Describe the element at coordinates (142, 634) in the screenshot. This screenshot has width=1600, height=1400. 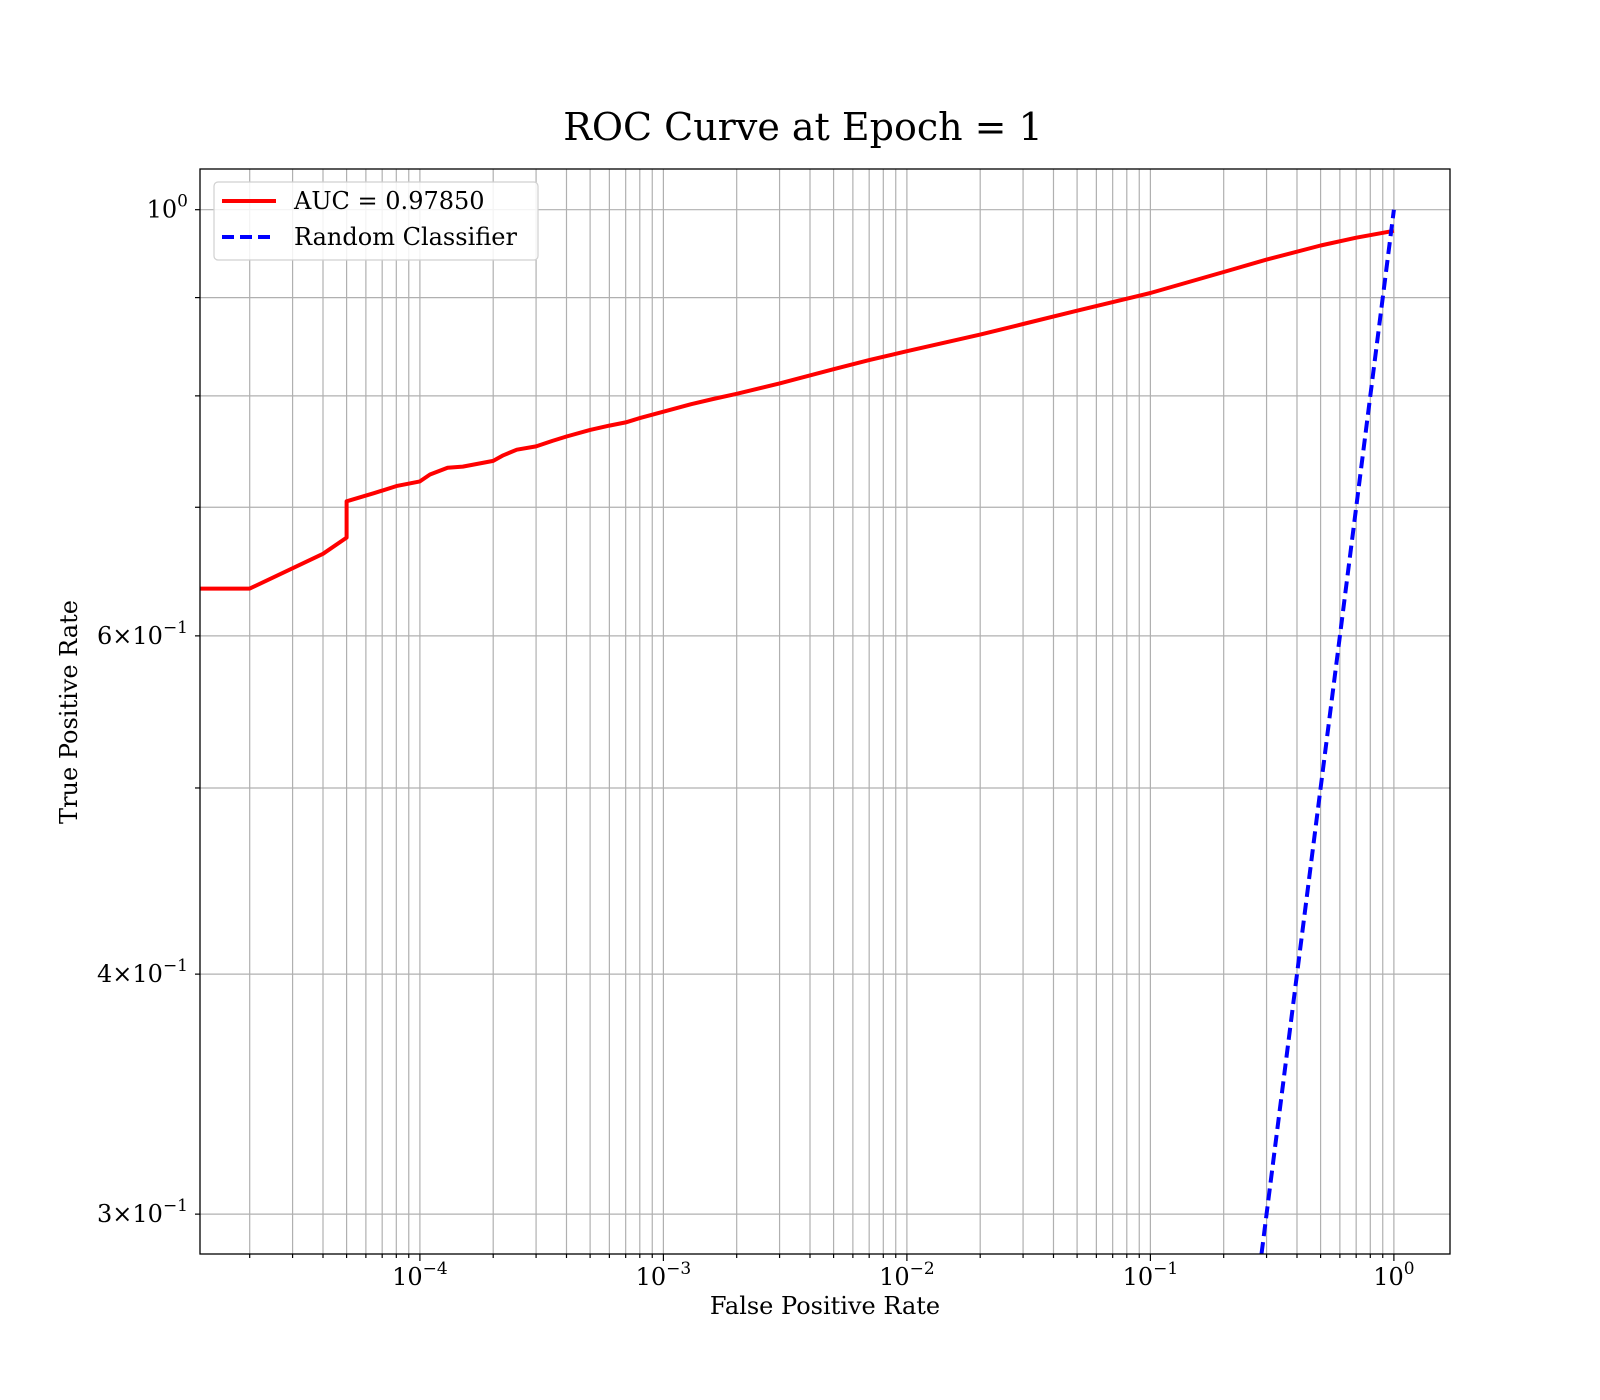
I see `y-tick-label: 6×10⁻¹` at that location.